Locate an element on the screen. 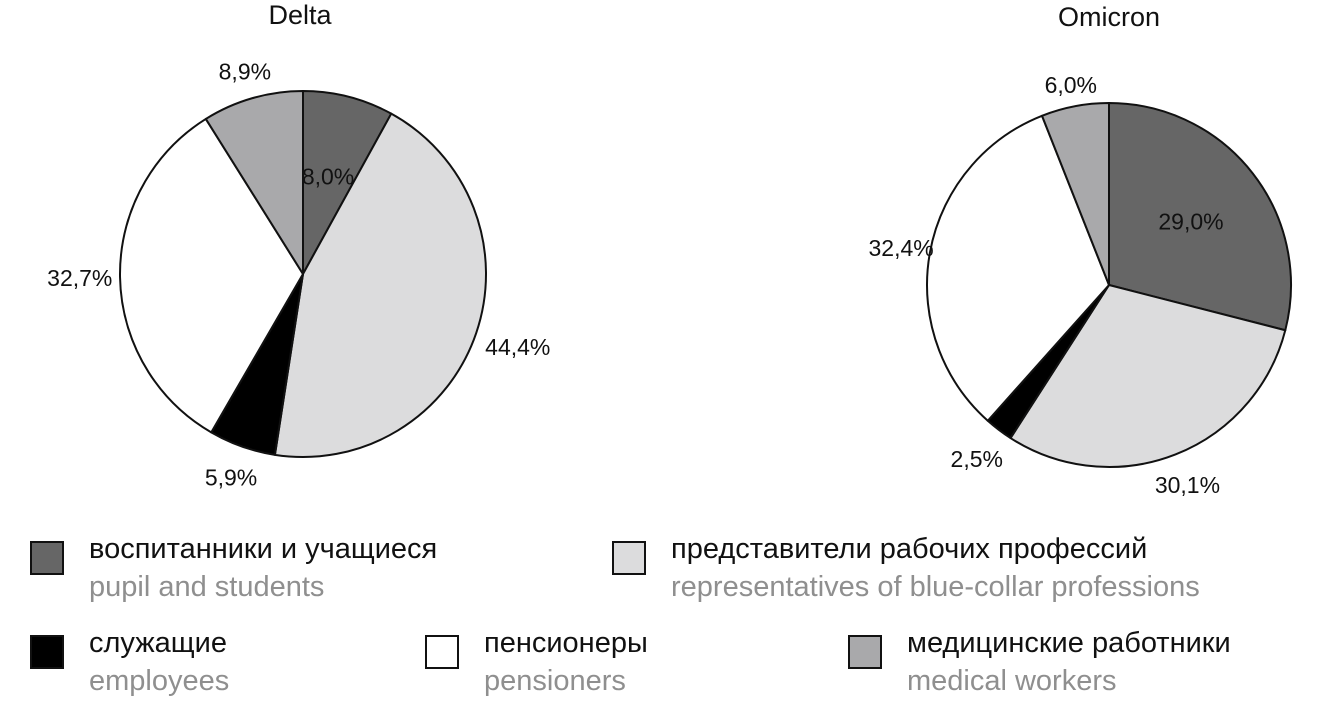  legend-label-ru: служащие is located at coordinates (158, 643).